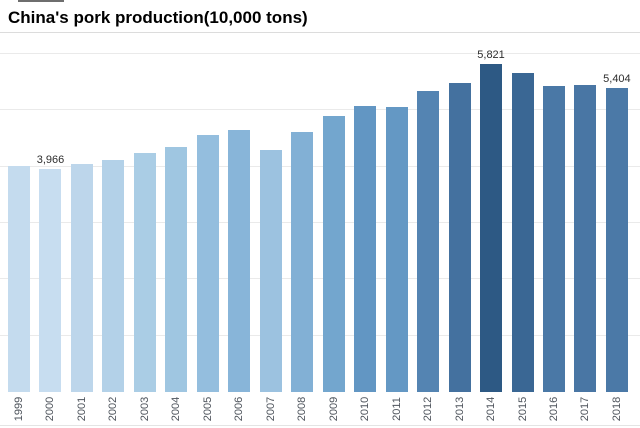  I want to click on bar-slot-2003, so click(144, 212).